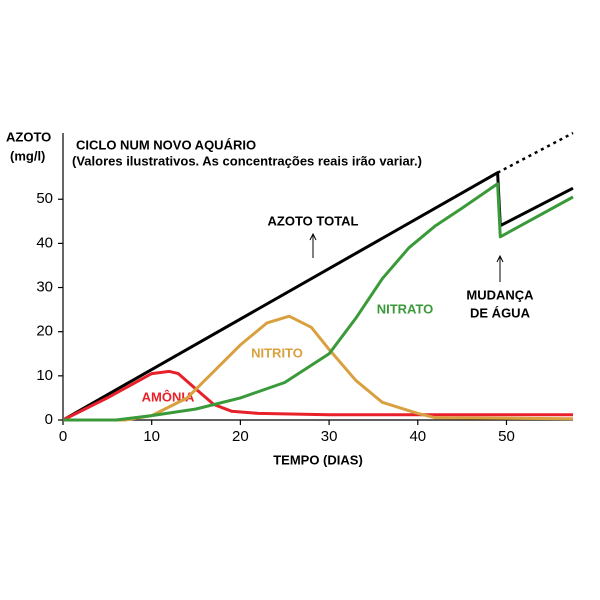 This screenshot has width=600, height=600. Describe the element at coordinates (151, 436) in the screenshot. I see `x-tick-label: 10` at that location.